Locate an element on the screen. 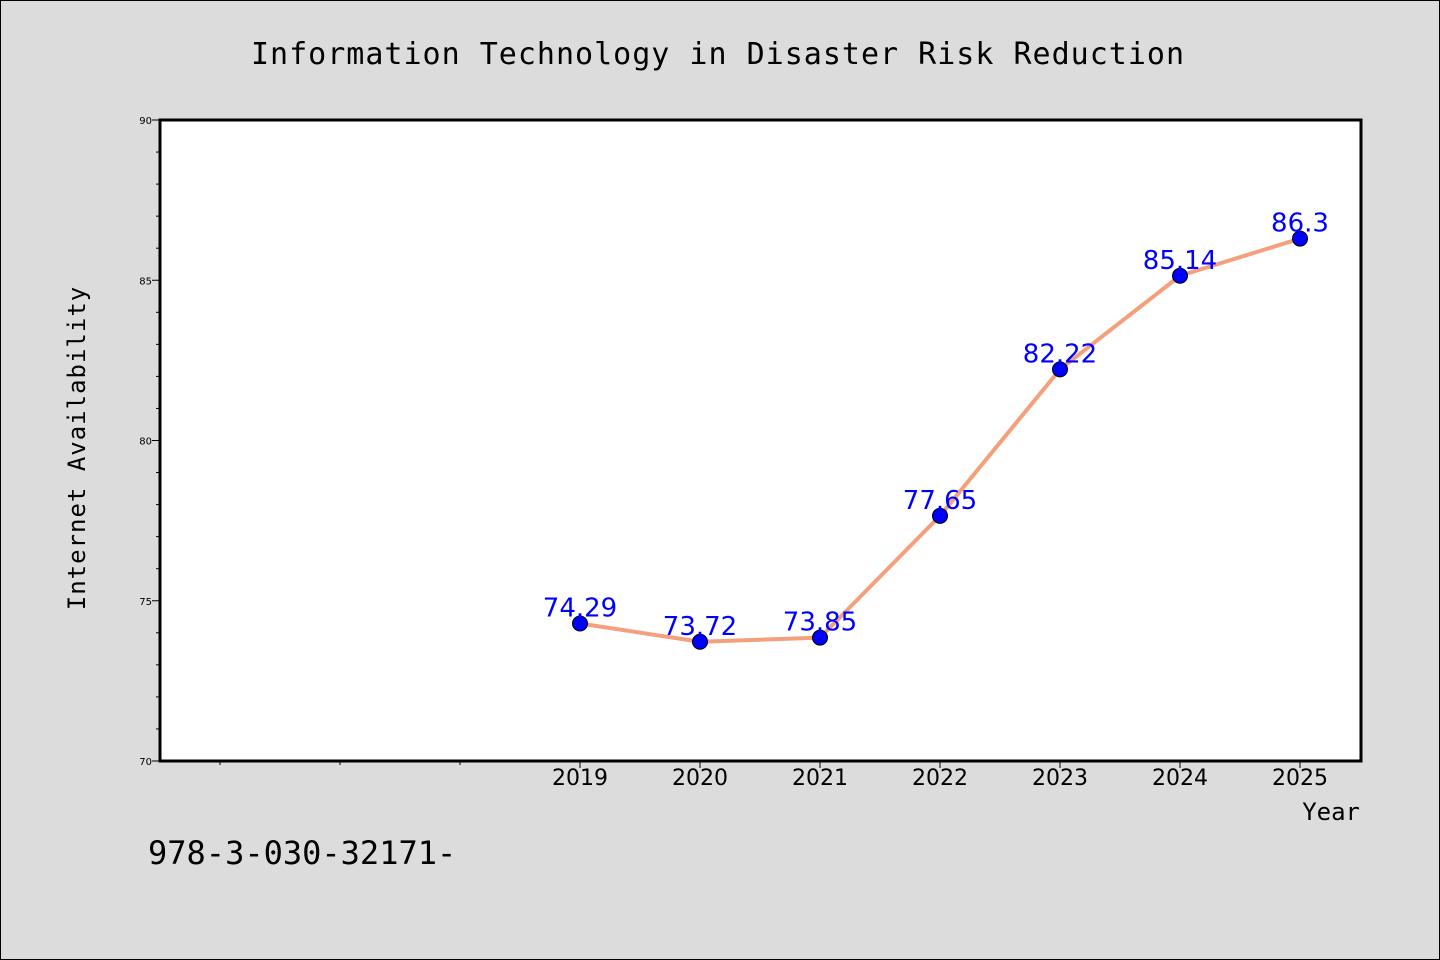 The height and width of the screenshot is (960, 1440). data-label: 73.85 is located at coordinates (820, 623).